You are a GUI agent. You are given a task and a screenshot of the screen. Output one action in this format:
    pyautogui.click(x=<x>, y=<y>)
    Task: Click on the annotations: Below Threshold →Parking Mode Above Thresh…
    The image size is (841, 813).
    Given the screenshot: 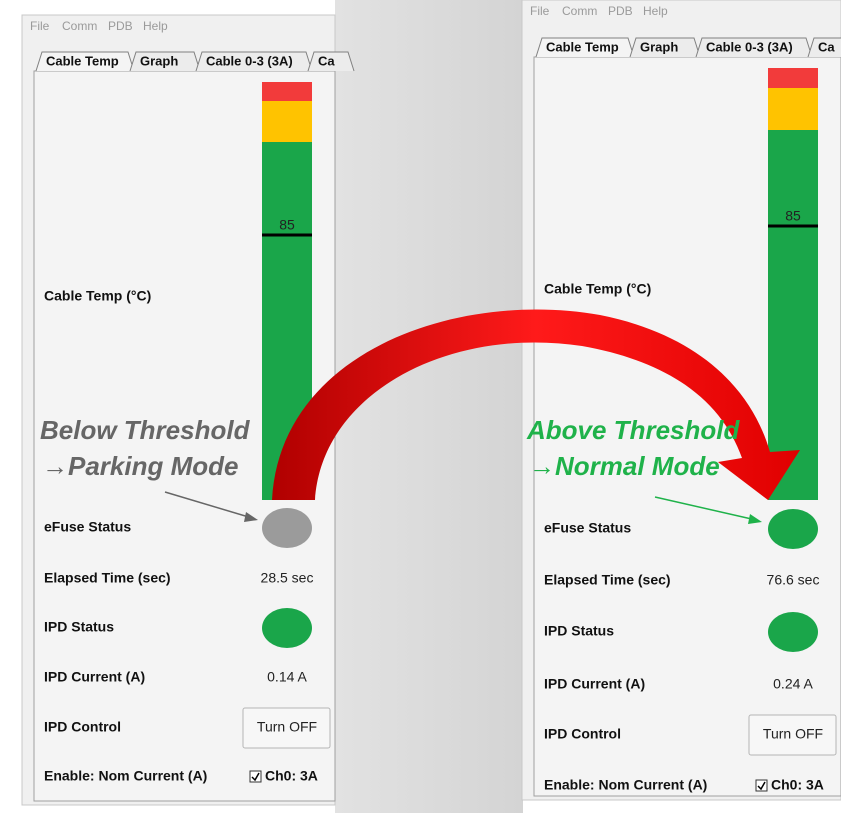 What is the action you would take?
    pyautogui.click(x=390, y=448)
    